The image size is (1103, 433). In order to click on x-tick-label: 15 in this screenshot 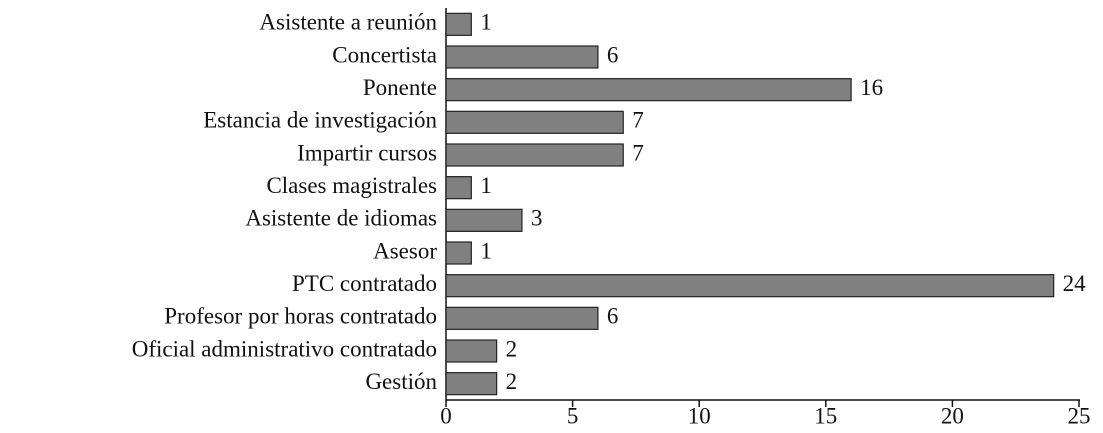, I will do `click(825, 415)`.